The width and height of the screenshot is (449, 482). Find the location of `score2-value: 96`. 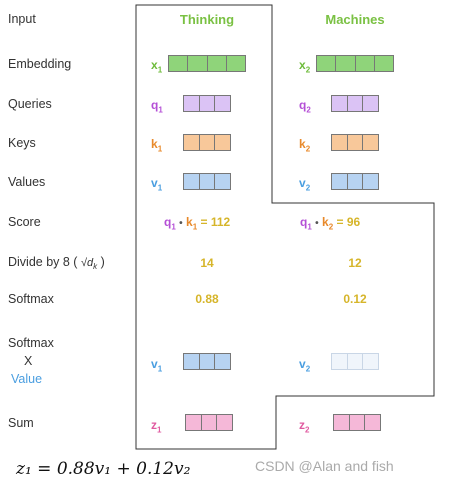

score2-value: 96 is located at coordinates (353, 222).